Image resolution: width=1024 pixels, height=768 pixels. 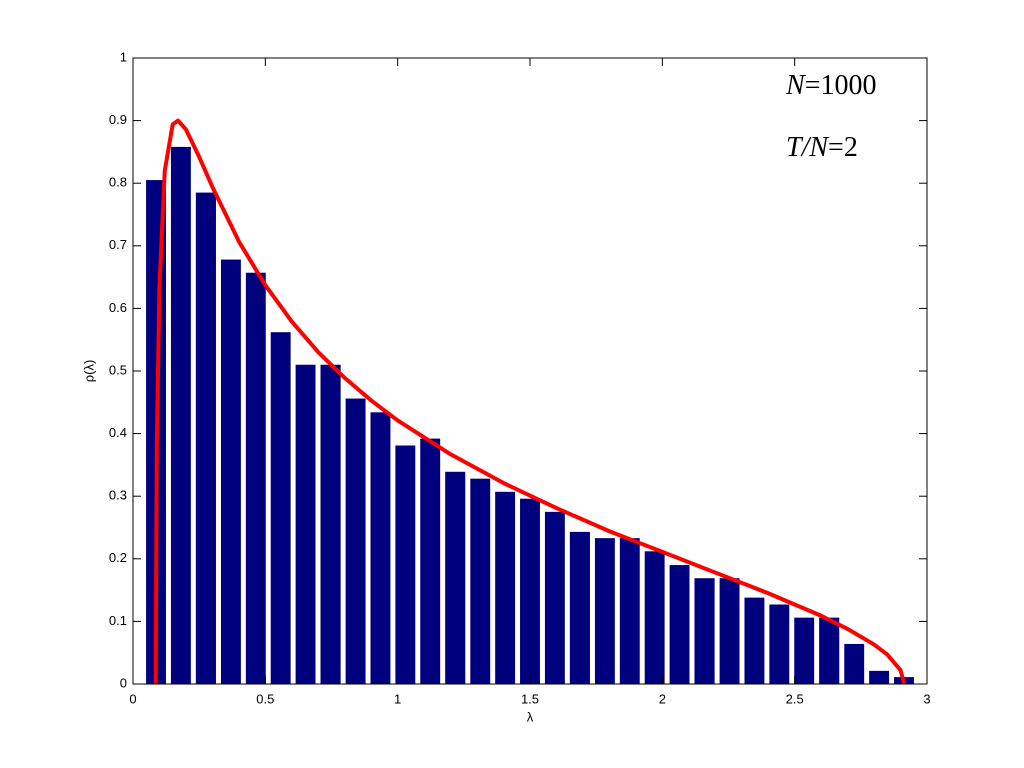 I want to click on annotation-var: T/N, so click(x=807, y=147).